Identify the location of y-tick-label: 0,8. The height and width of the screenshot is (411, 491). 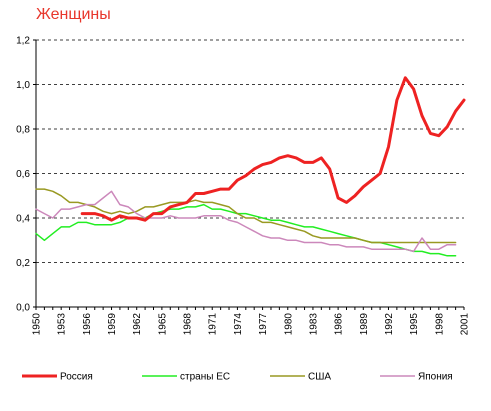
(23, 130).